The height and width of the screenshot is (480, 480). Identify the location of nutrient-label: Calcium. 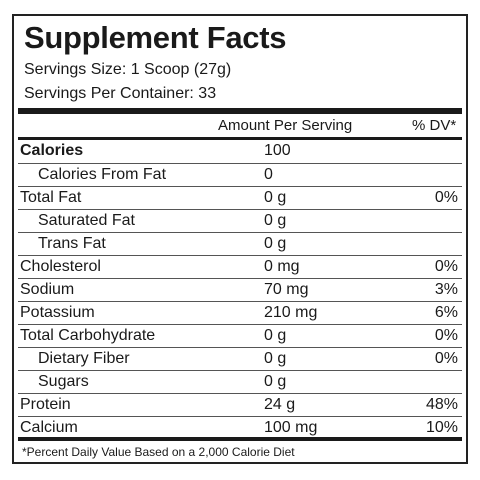
(49, 427).